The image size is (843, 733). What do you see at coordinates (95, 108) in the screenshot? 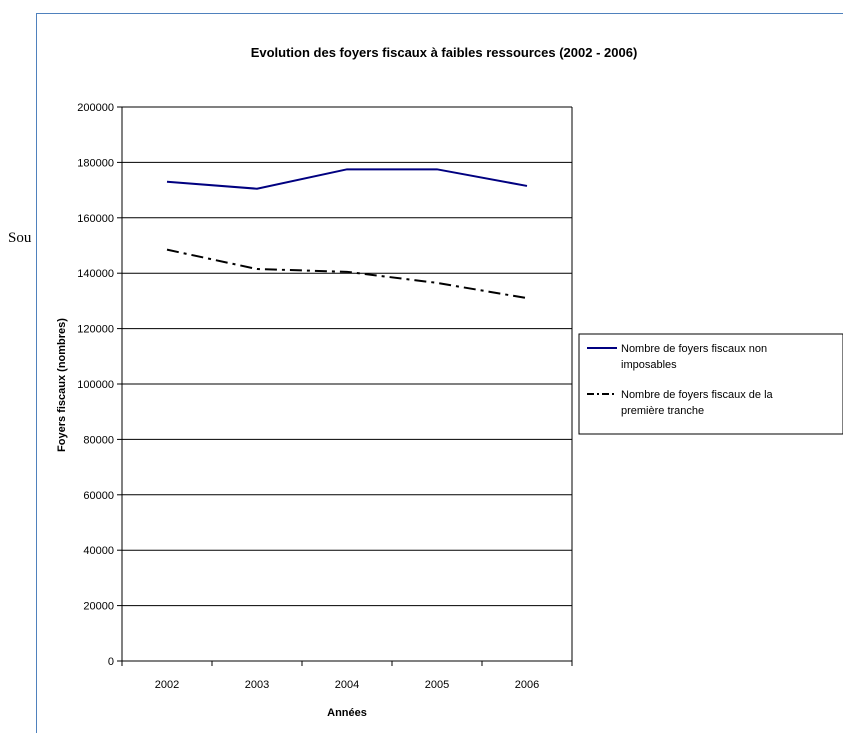
I see `y-tick-label-200000: 200000` at bounding box center [95, 108].